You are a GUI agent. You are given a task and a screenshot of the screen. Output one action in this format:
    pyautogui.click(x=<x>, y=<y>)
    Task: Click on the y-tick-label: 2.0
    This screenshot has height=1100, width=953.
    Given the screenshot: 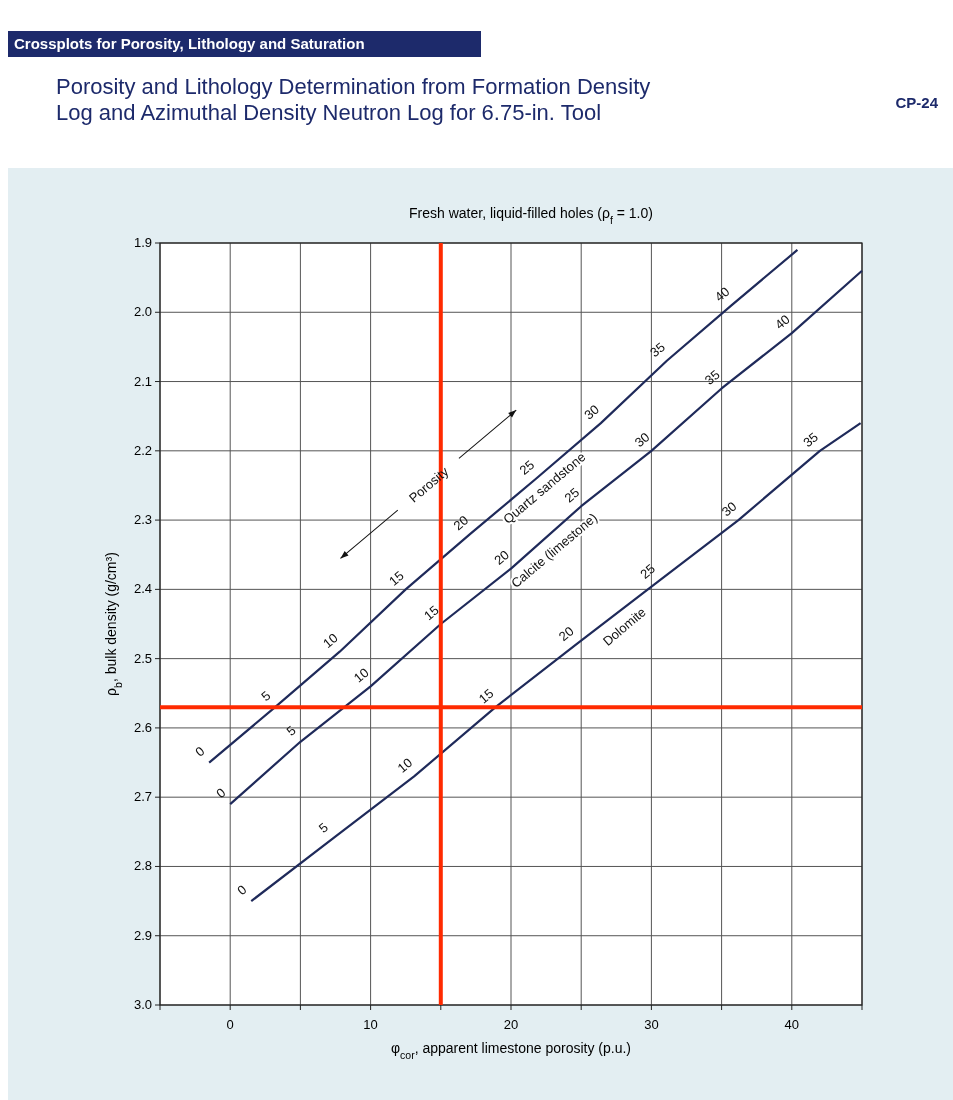 What is the action you would take?
    pyautogui.click(x=142, y=312)
    